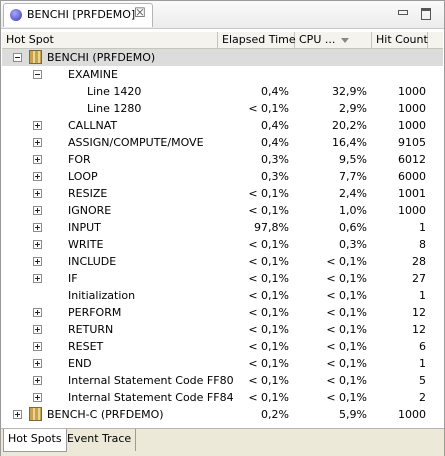 This screenshot has height=456, width=445. What do you see at coordinates (16, 15) in the screenshot?
I see `eclipse-view-icon` at bounding box center [16, 15].